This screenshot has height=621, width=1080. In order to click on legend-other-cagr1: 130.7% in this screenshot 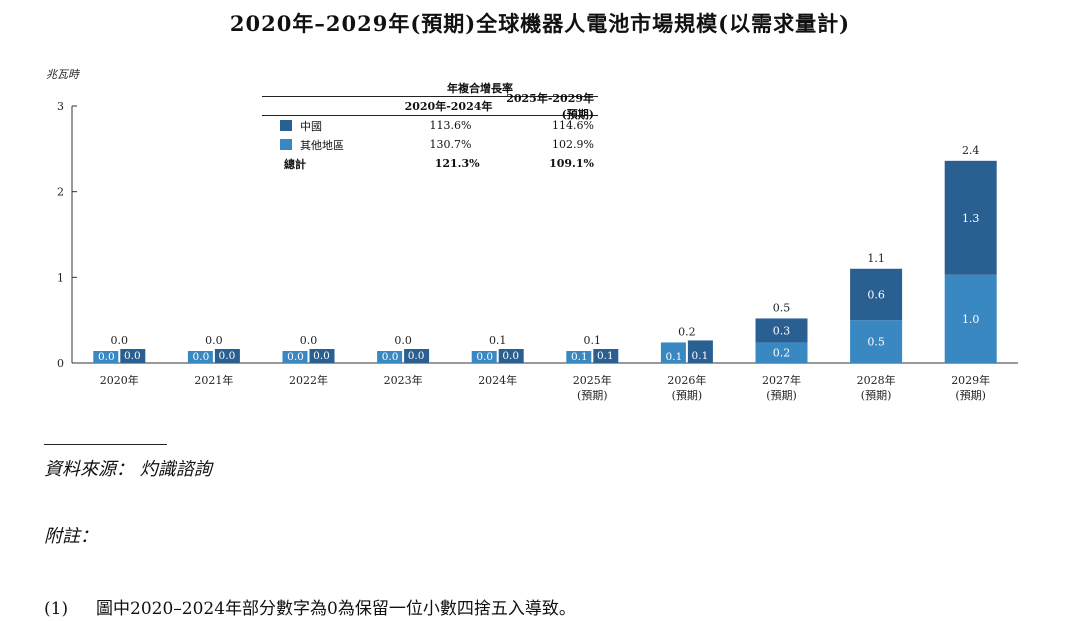, I will do `click(450, 144)`.